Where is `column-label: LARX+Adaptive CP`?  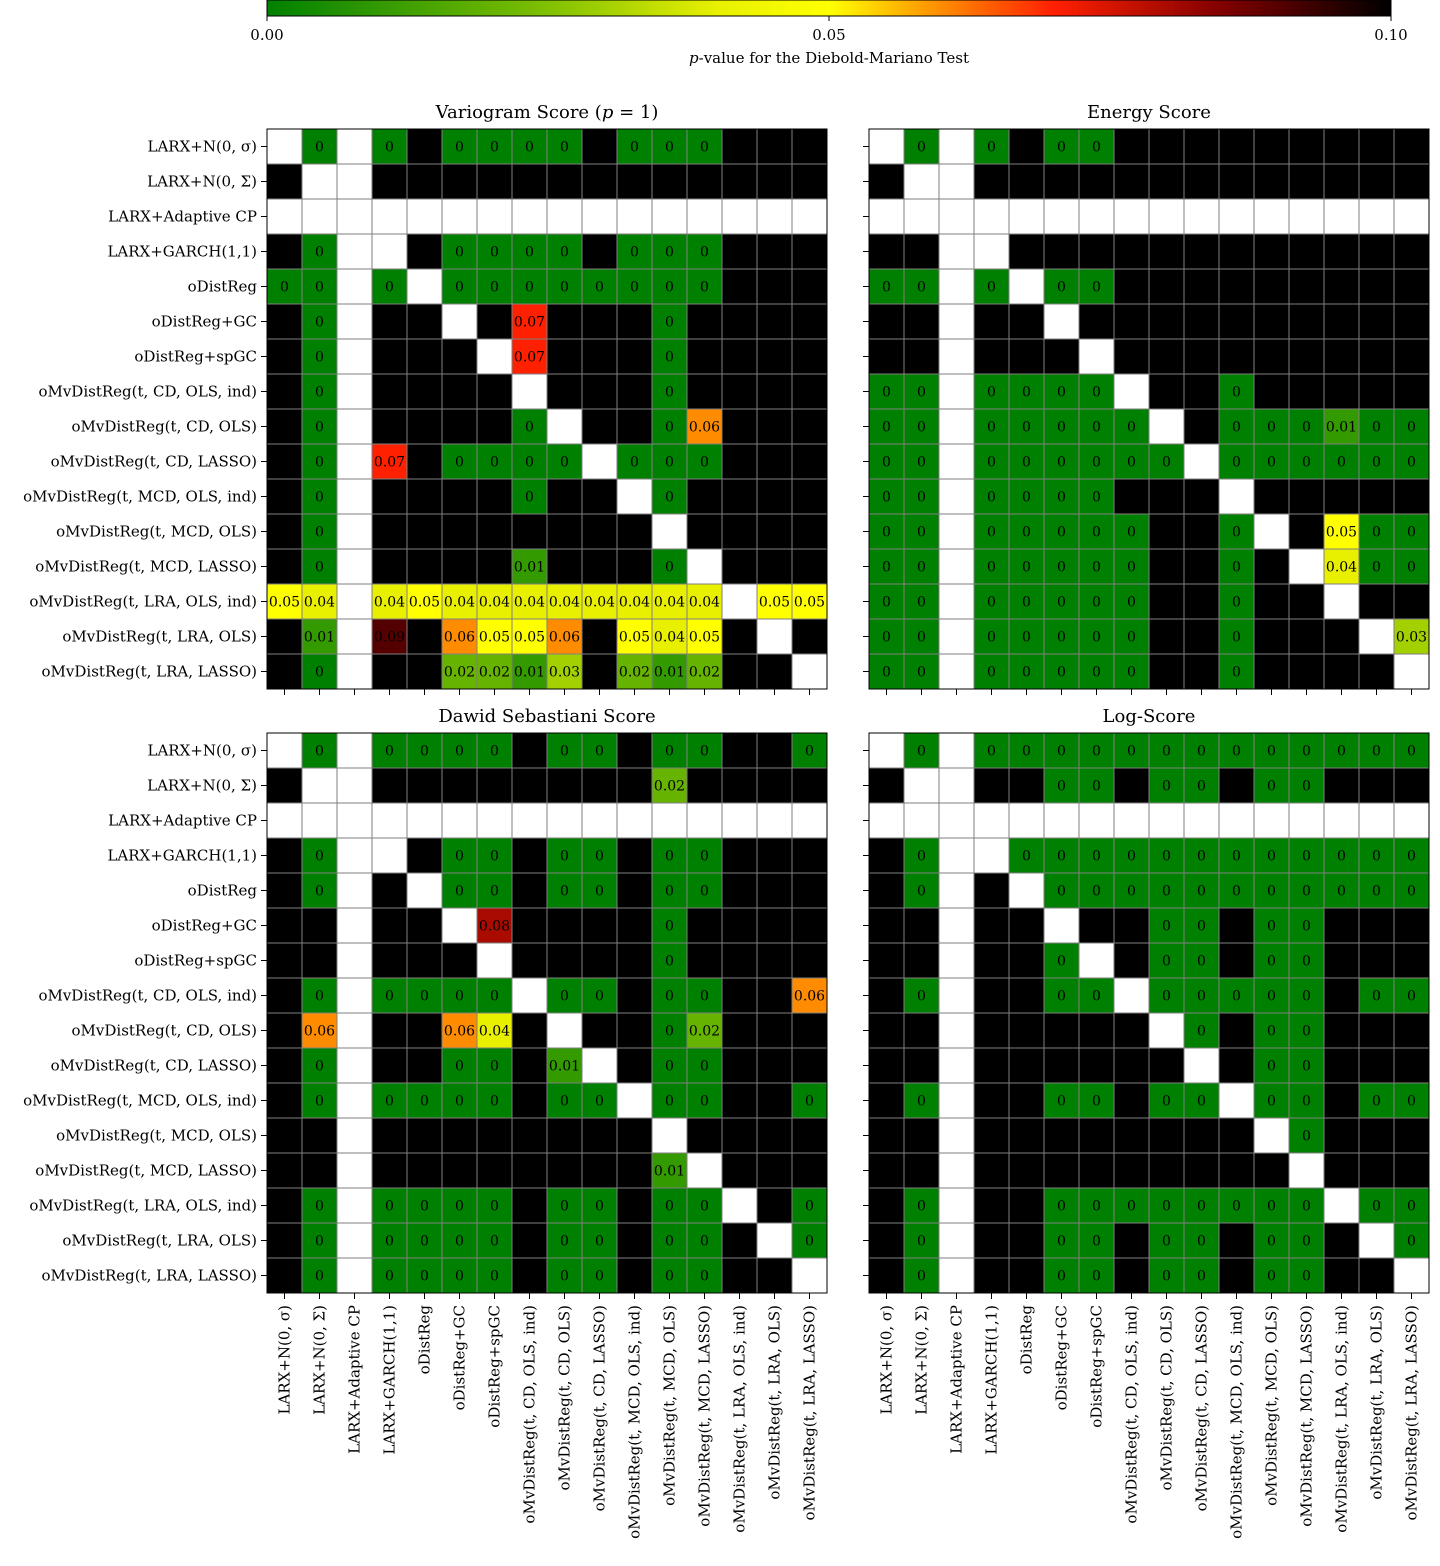
column-label: LARX+Adaptive CP is located at coordinates (355, 1379).